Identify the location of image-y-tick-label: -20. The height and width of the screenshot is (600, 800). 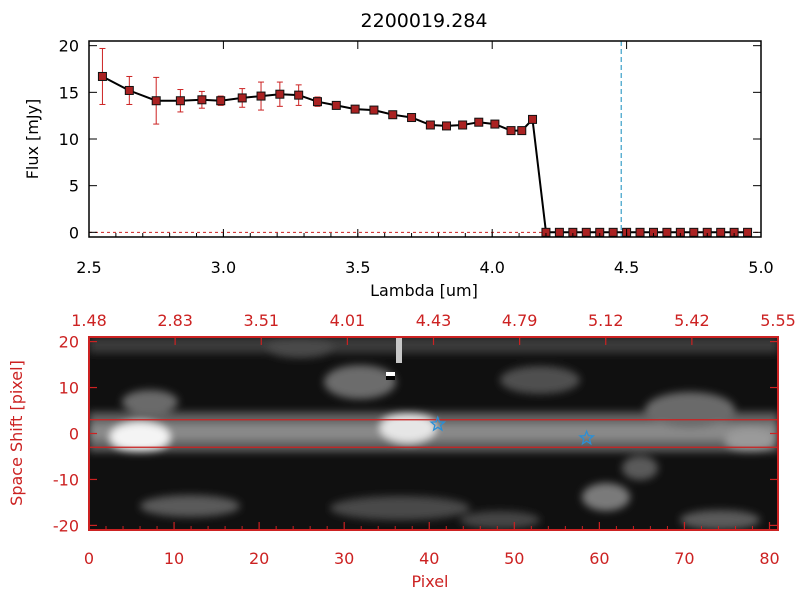
(66, 525).